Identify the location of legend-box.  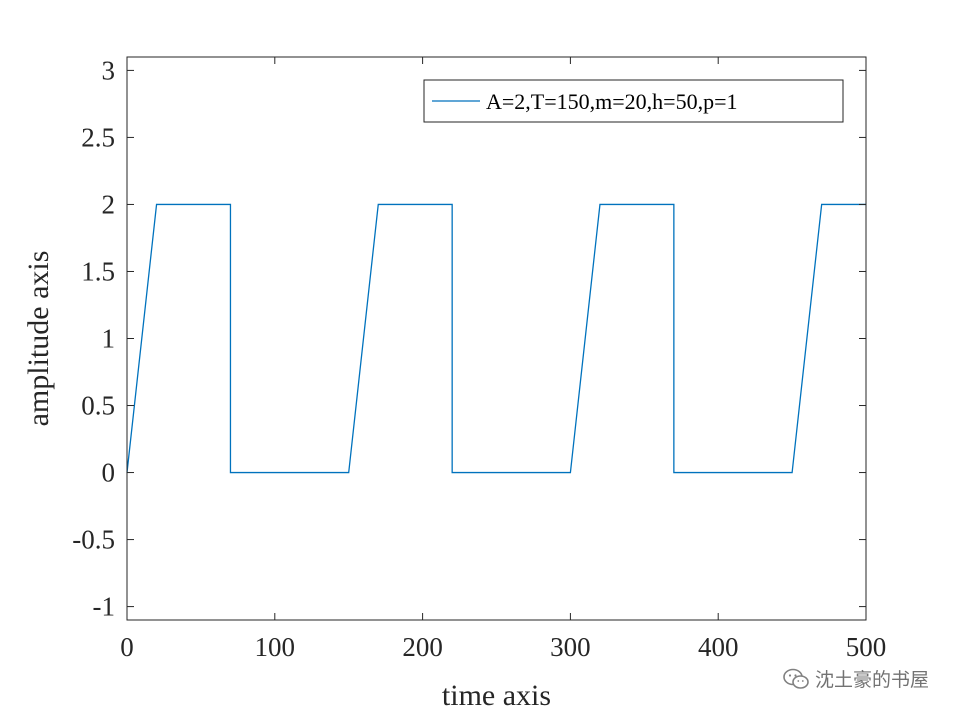
(633, 101).